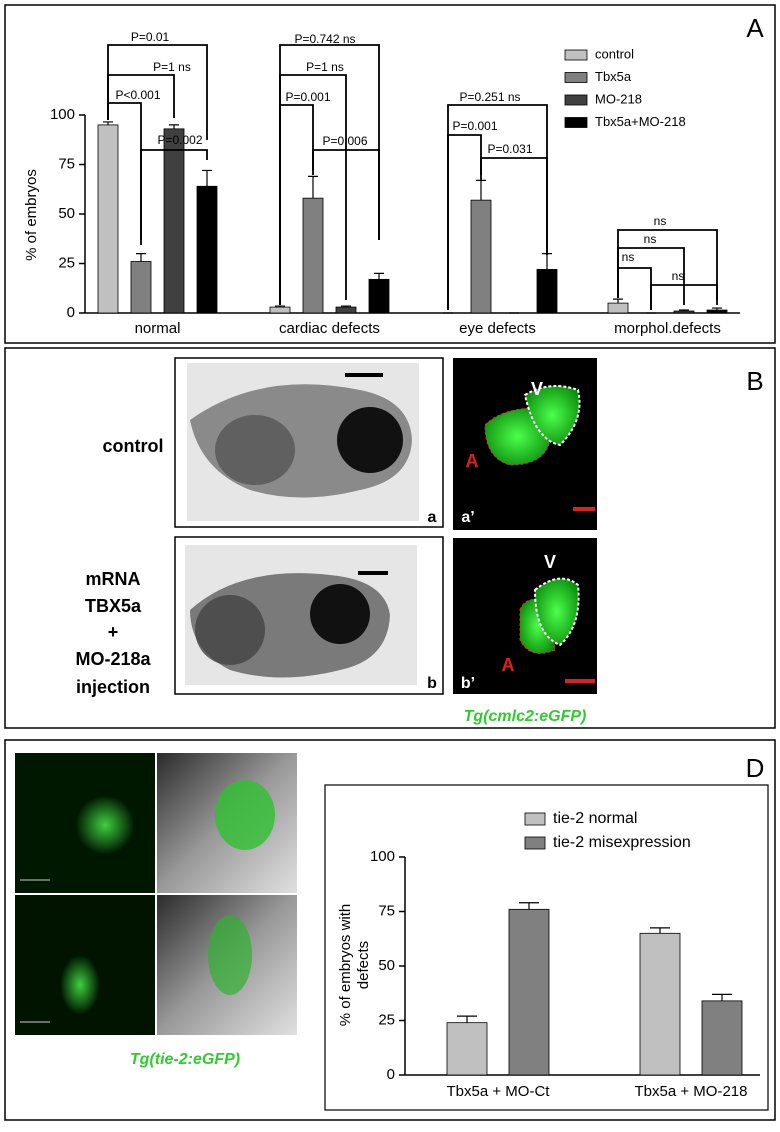  I want to click on legend-label: tie-2 normal, so click(595, 818).